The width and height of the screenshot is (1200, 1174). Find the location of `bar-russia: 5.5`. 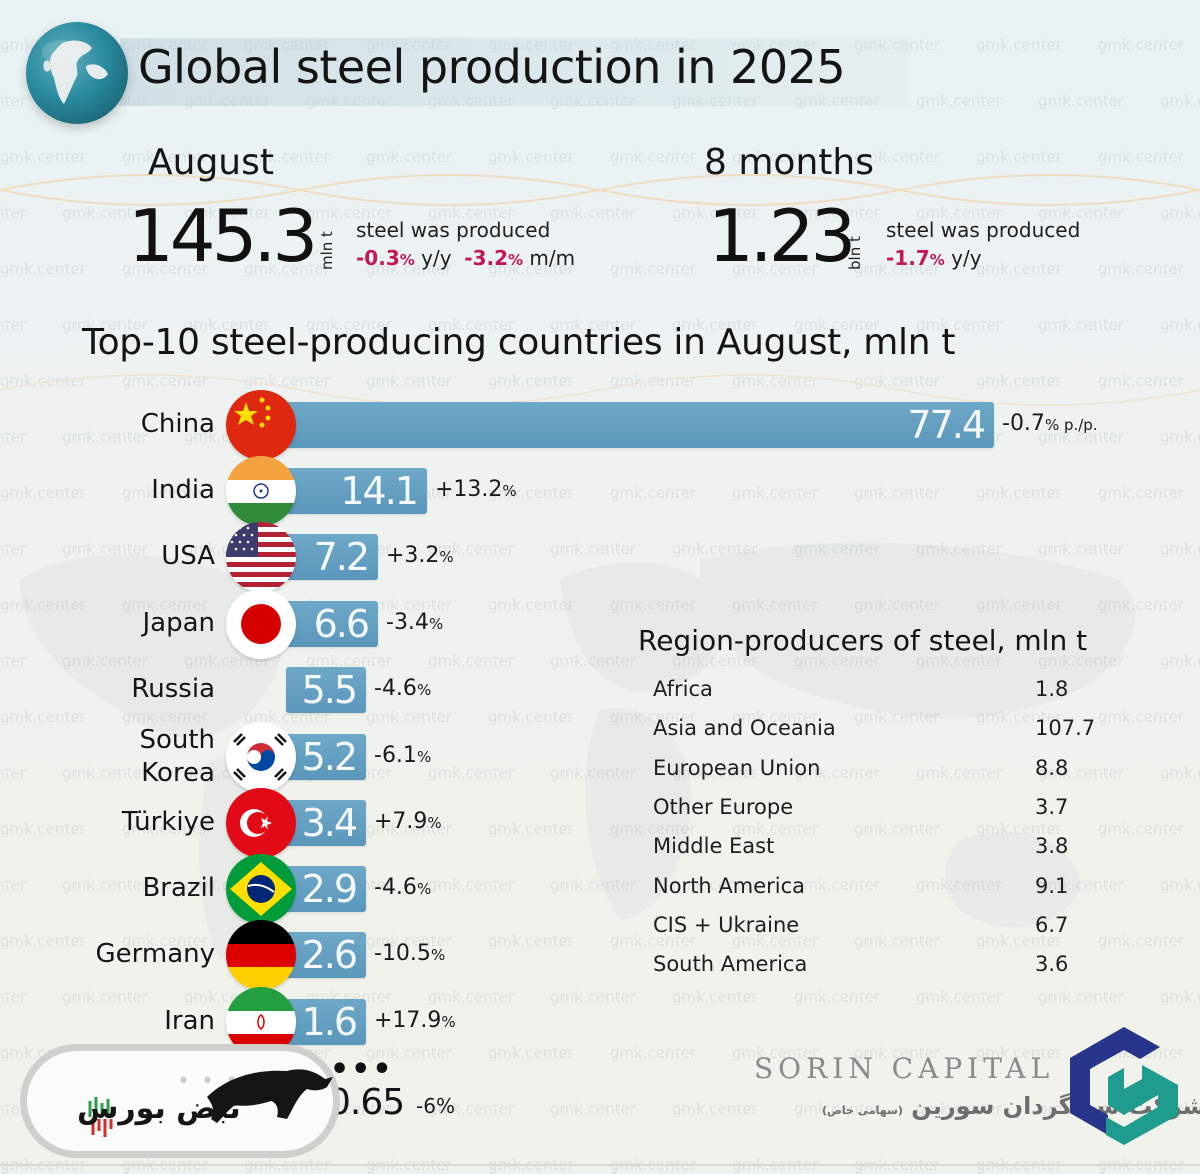

bar-russia: 5.5 is located at coordinates (326, 690).